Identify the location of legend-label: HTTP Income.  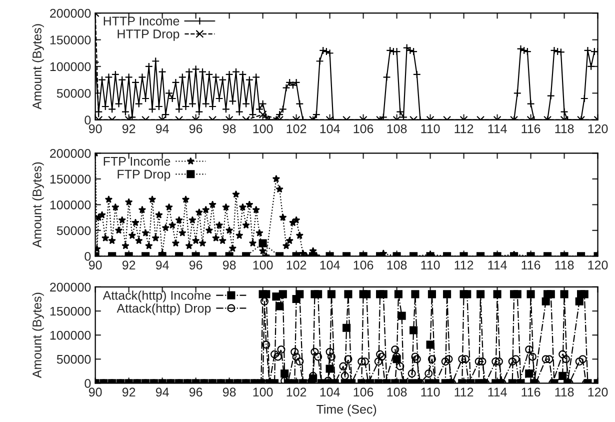
(142, 21).